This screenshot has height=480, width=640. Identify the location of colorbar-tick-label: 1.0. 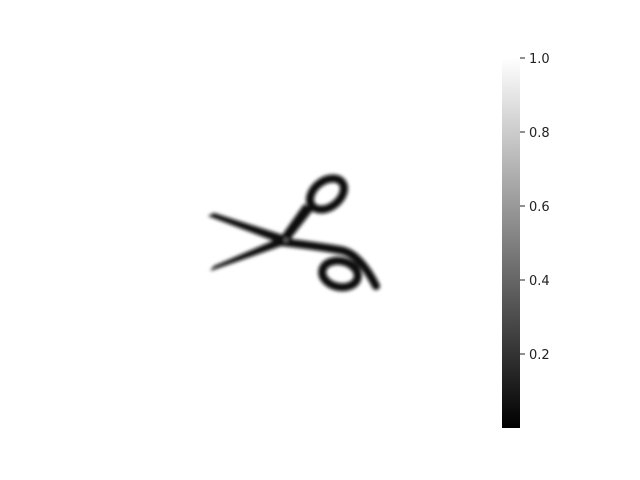
(539, 59).